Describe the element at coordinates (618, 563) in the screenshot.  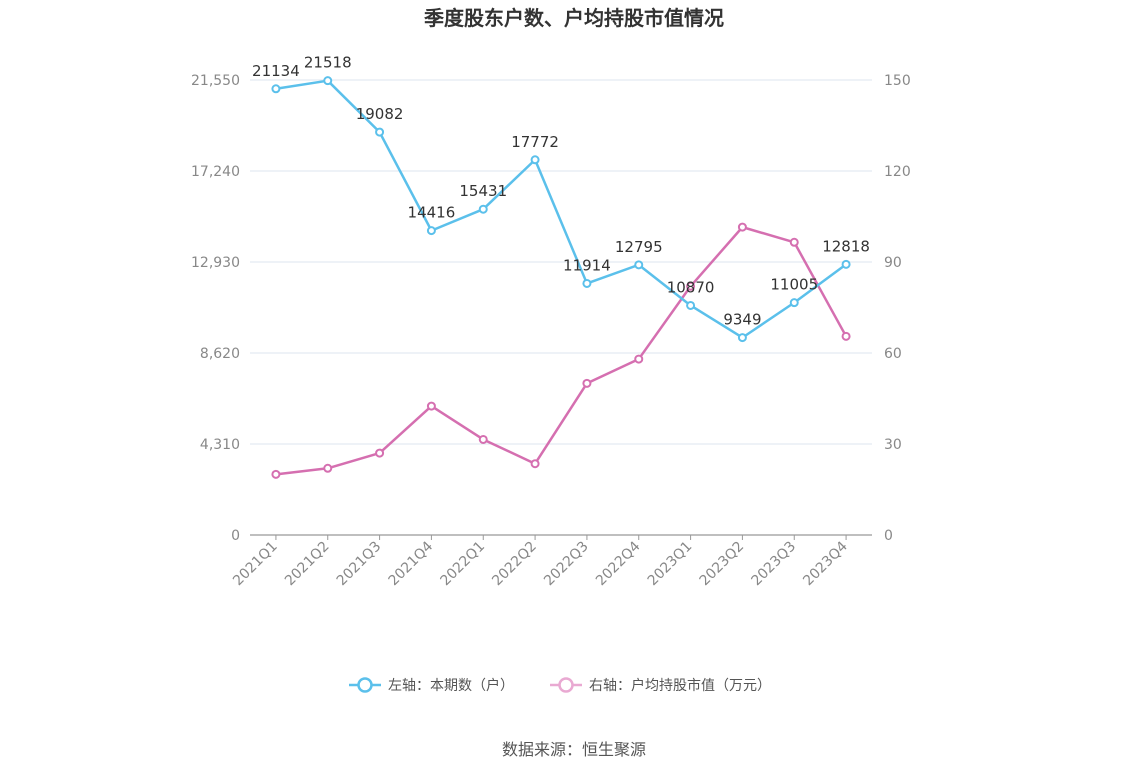
I see `x-tick-label: 2022Q4` at that location.